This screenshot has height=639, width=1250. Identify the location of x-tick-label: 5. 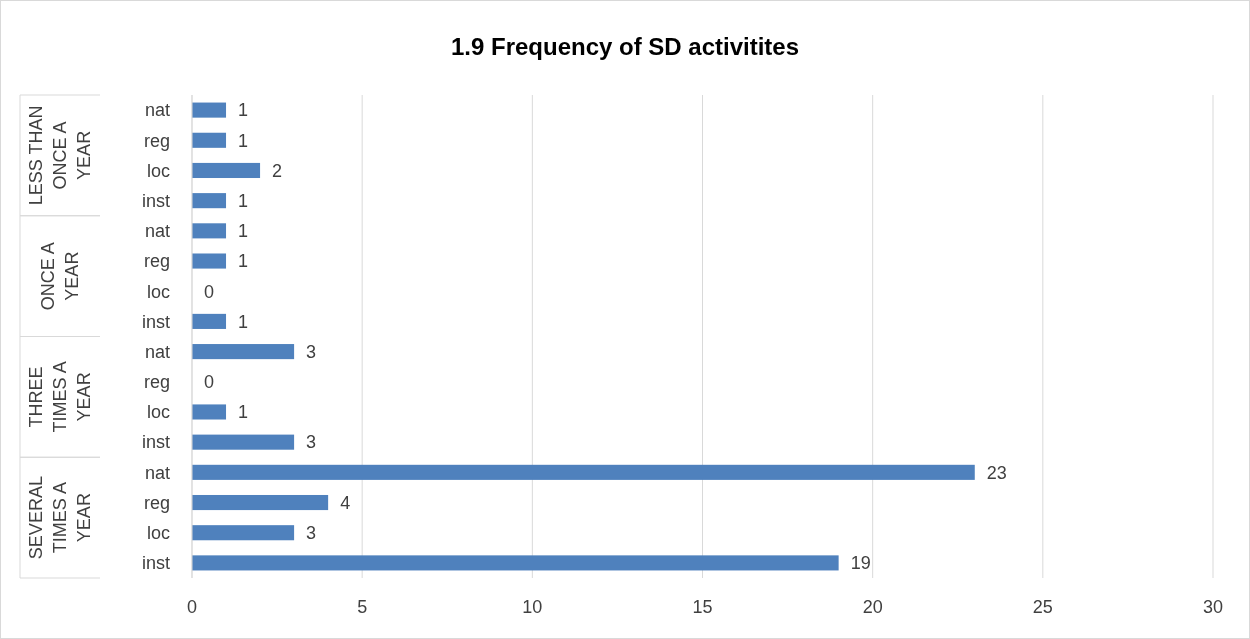
(362, 607).